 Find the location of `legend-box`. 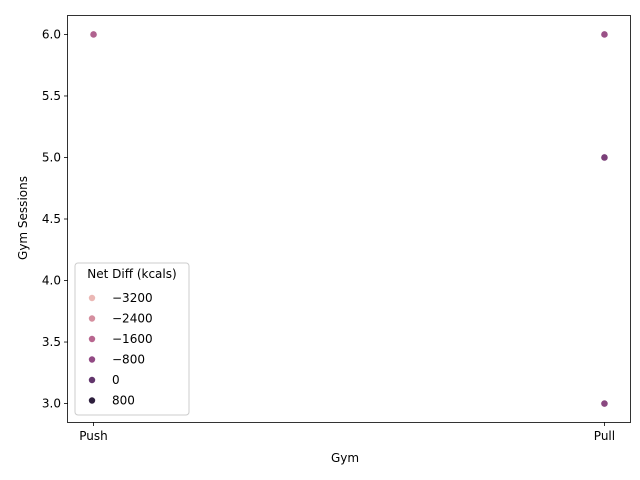

legend-box is located at coordinates (132, 339).